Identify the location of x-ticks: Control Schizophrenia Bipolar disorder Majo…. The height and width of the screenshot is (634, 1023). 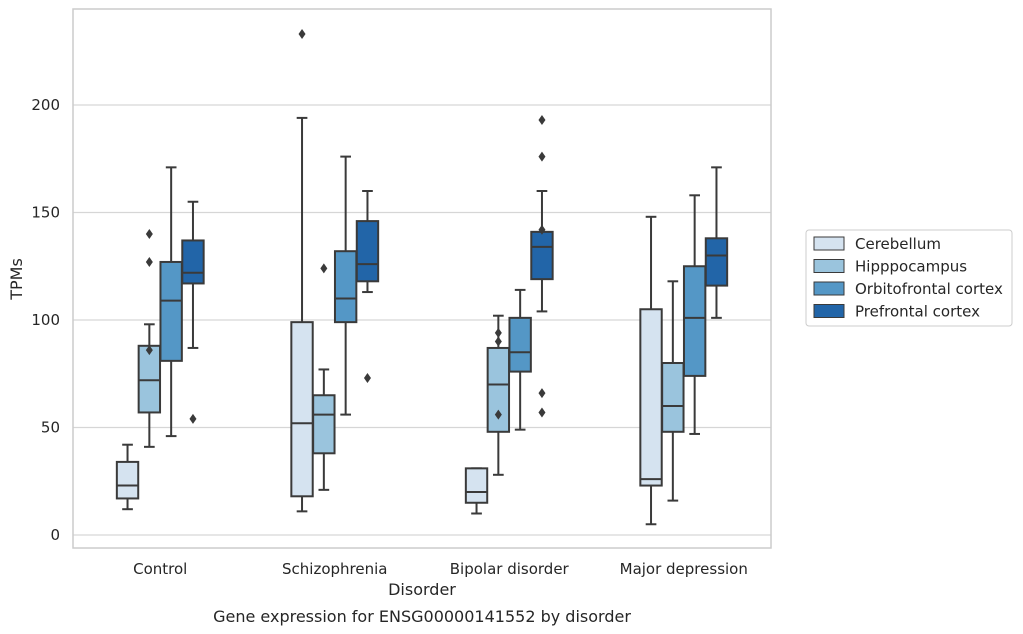
(440, 569).